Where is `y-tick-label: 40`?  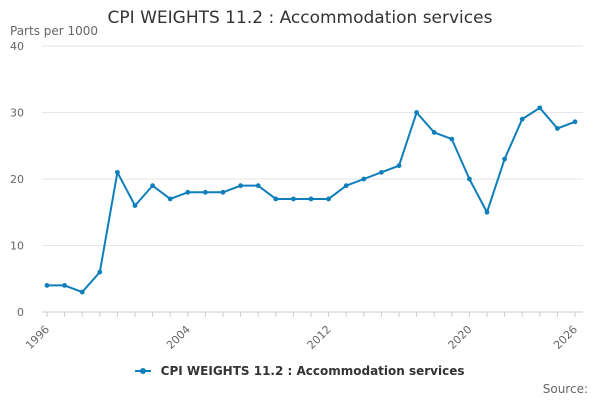 y-tick-label: 40 is located at coordinates (17, 46).